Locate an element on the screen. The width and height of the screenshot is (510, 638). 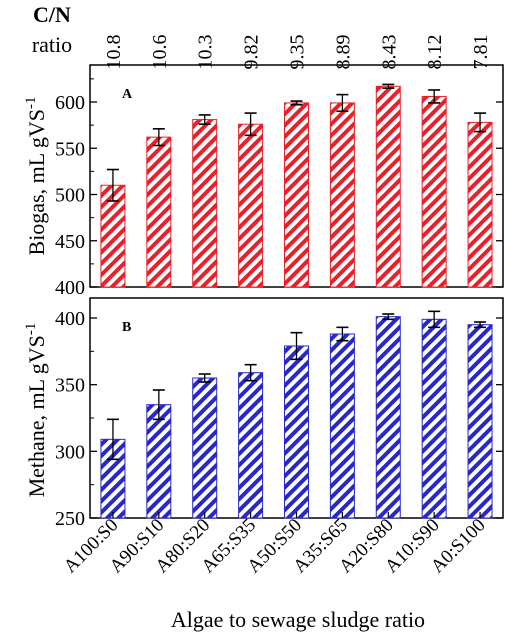
cn-value: 8.43 is located at coordinates (389, 52).